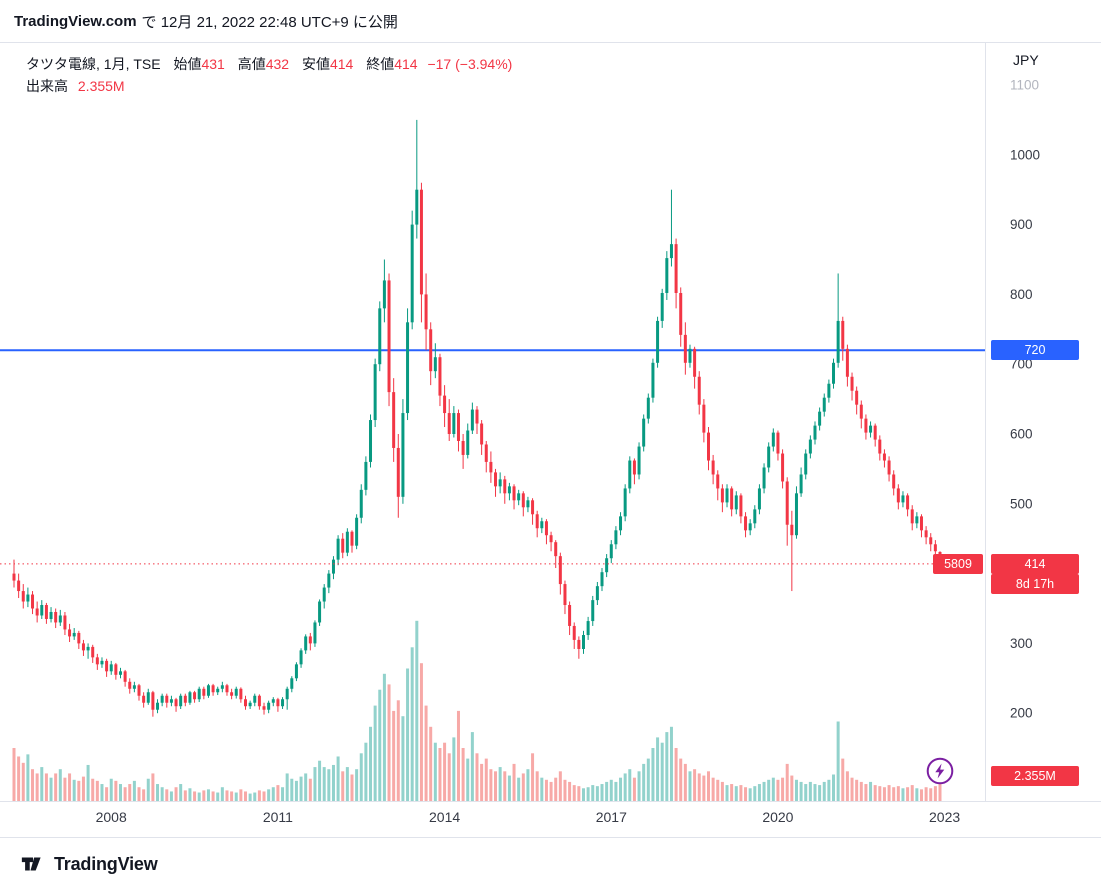 This screenshot has height=891, width=1101. What do you see at coordinates (1021, 434) in the screenshot?
I see `price-tick-label: 600` at bounding box center [1021, 434].